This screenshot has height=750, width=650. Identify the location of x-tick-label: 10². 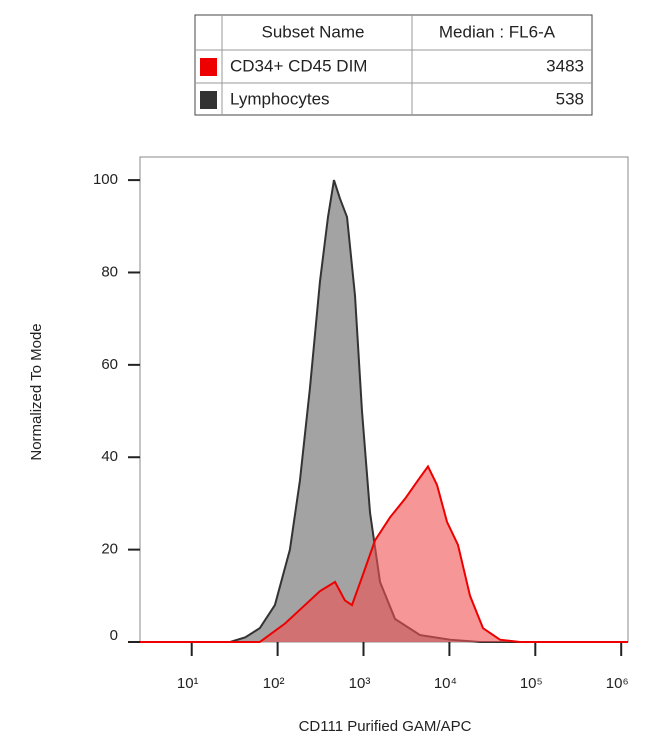
(274, 683).